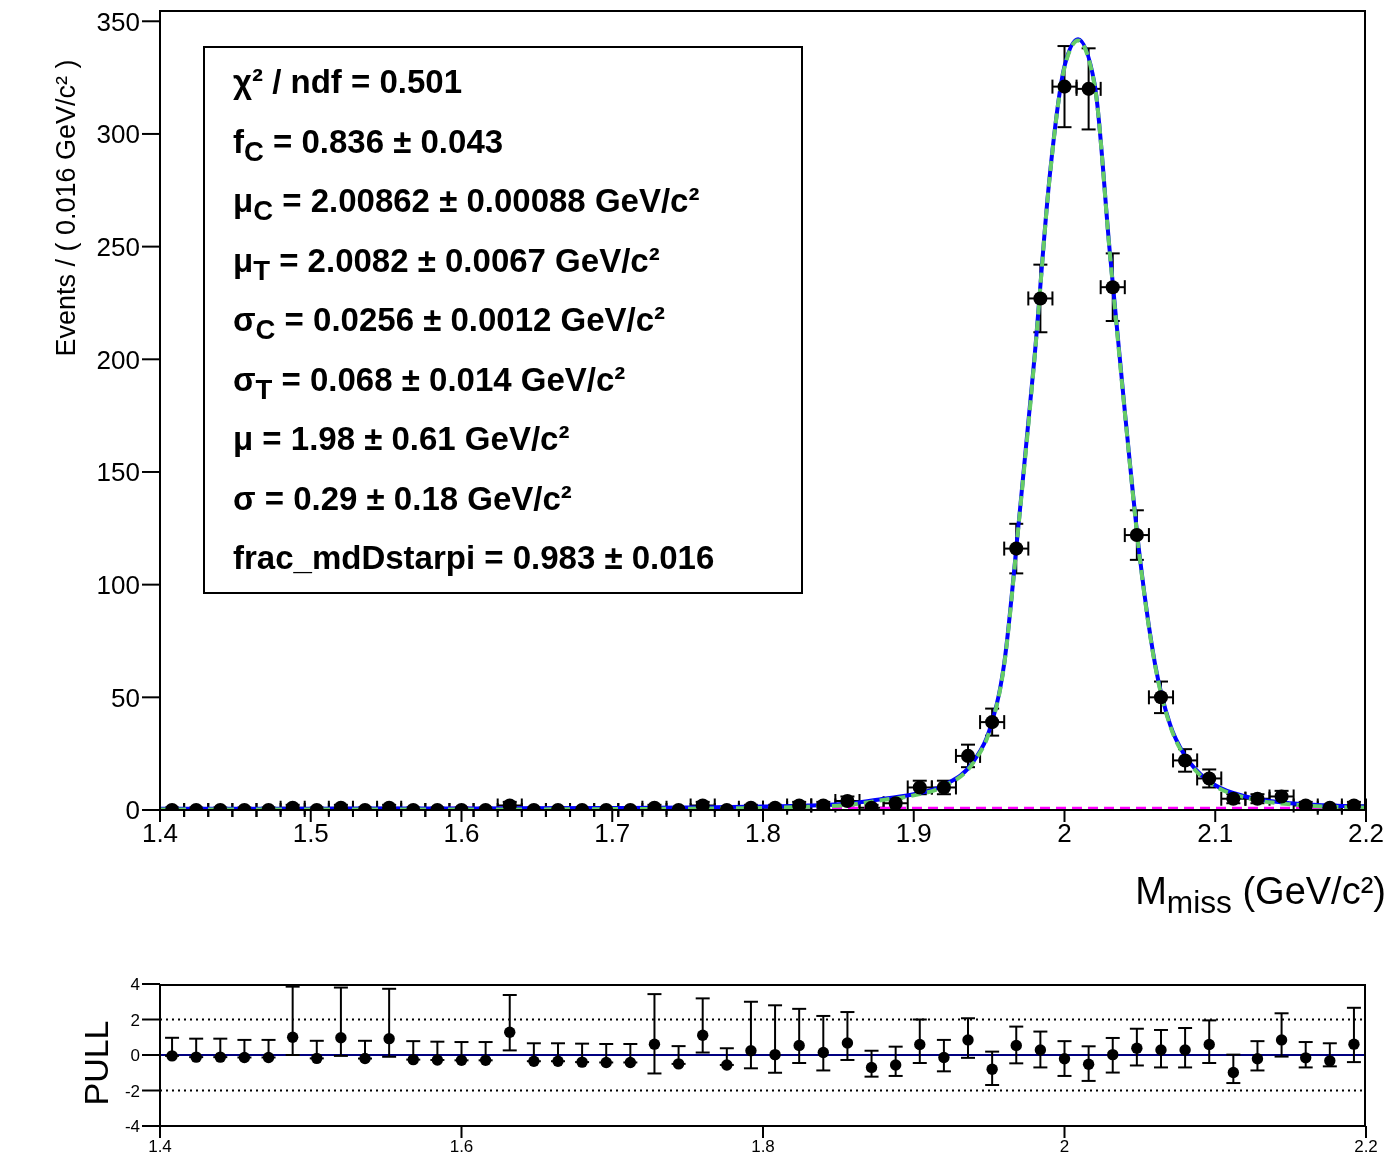  Describe the element at coordinates (310, 833) in the screenshot. I see `x-tick-label: 1.5` at that location.